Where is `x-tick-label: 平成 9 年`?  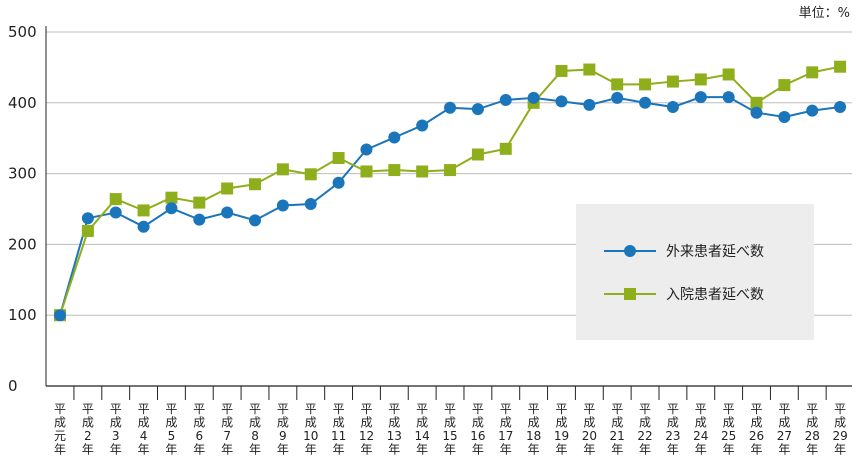 x-tick-label: 平成 9 年 is located at coordinates (283, 429).